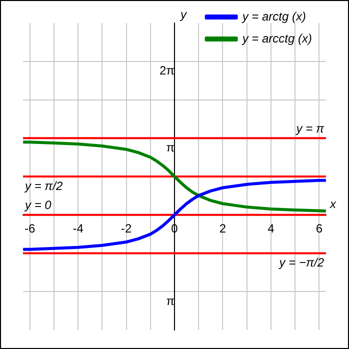 The image size is (349, 349). I want to click on ref-line-label: y = π/2, so click(44, 185).